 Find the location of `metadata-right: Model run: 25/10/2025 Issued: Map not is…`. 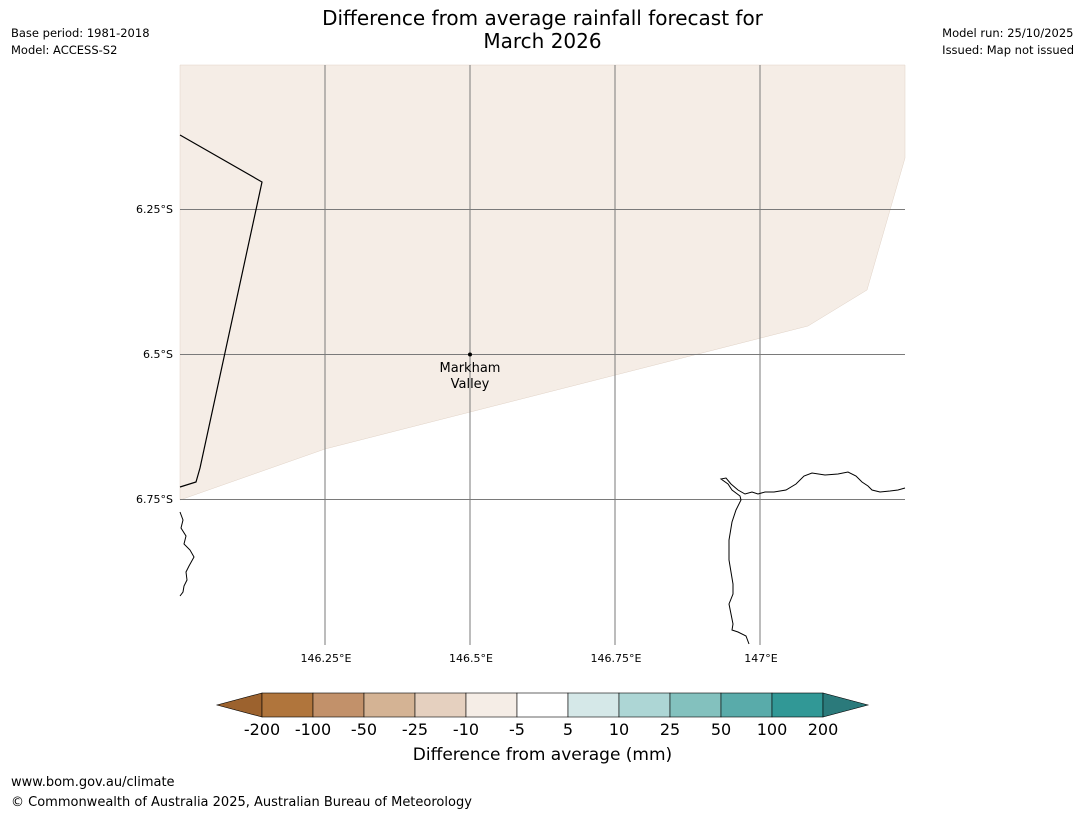

metadata-right: Model run: 25/10/2025 Issued: Map not is… is located at coordinates (1008, 42).